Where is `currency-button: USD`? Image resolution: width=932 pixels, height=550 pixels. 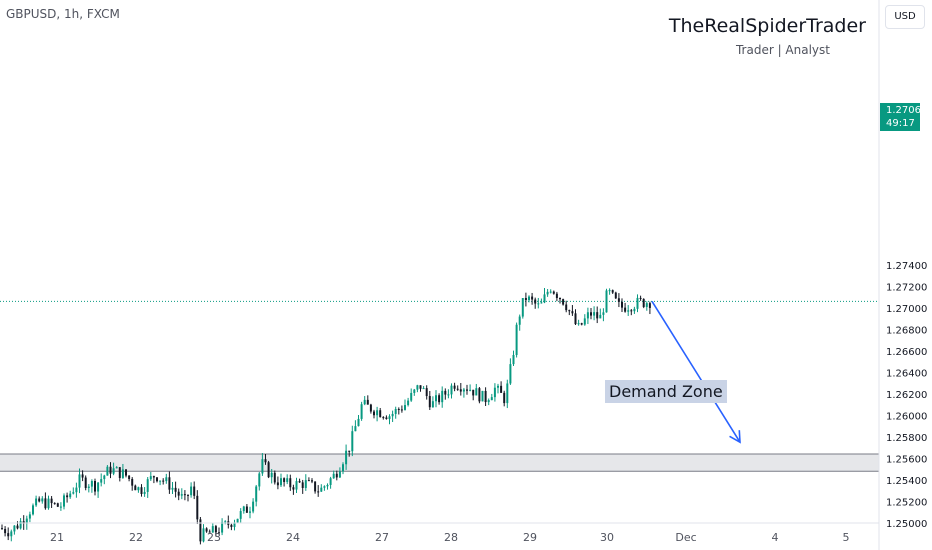 currency-button: USD is located at coordinates (905, 17).